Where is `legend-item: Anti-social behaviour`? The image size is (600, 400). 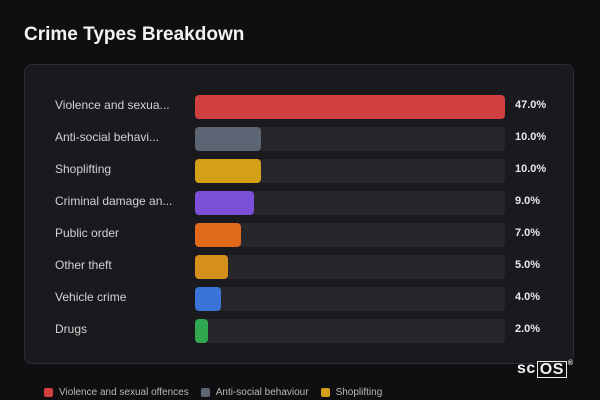 legend-item: Anti-social behaviour is located at coordinates (254, 392).